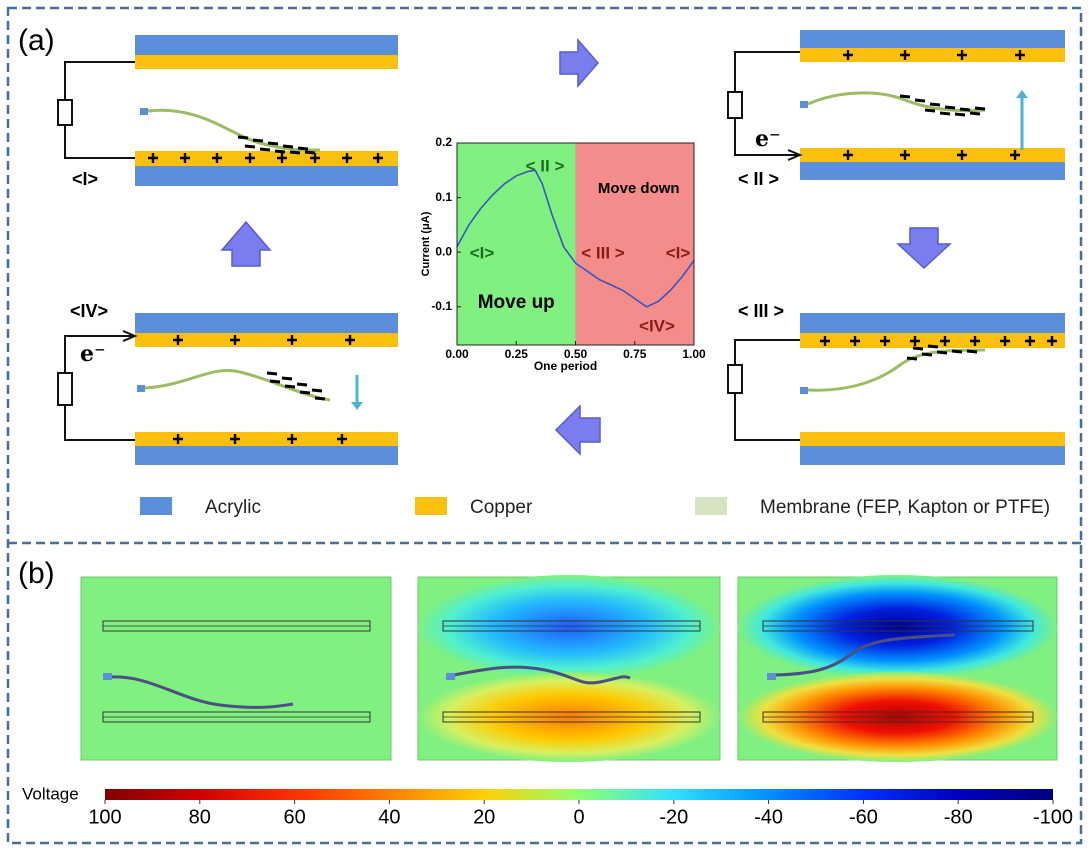 Image resolution: width=1089 pixels, height=851 pixels. Describe the element at coordinates (501, 507) in the screenshot. I see `legend-label: Copper` at that location.